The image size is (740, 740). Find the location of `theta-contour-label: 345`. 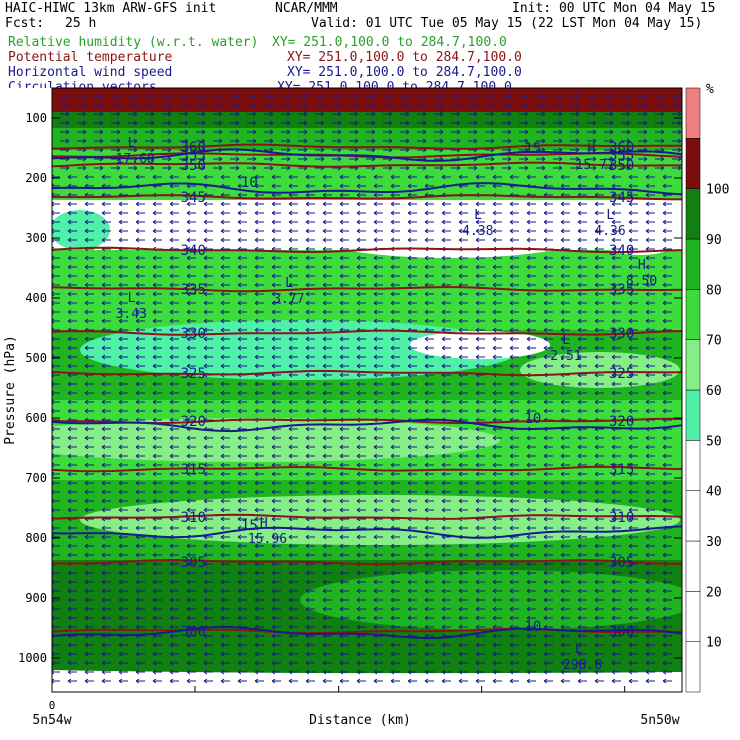

theta-contour-label: 345 is located at coordinates (193, 198).